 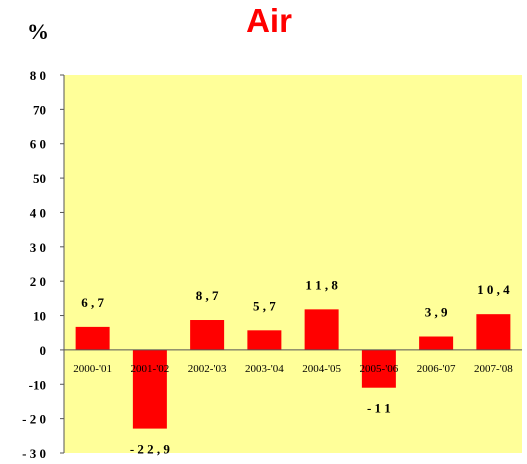 I want to click on x-tick-label: 2006-'07, so click(x=436, y=369).